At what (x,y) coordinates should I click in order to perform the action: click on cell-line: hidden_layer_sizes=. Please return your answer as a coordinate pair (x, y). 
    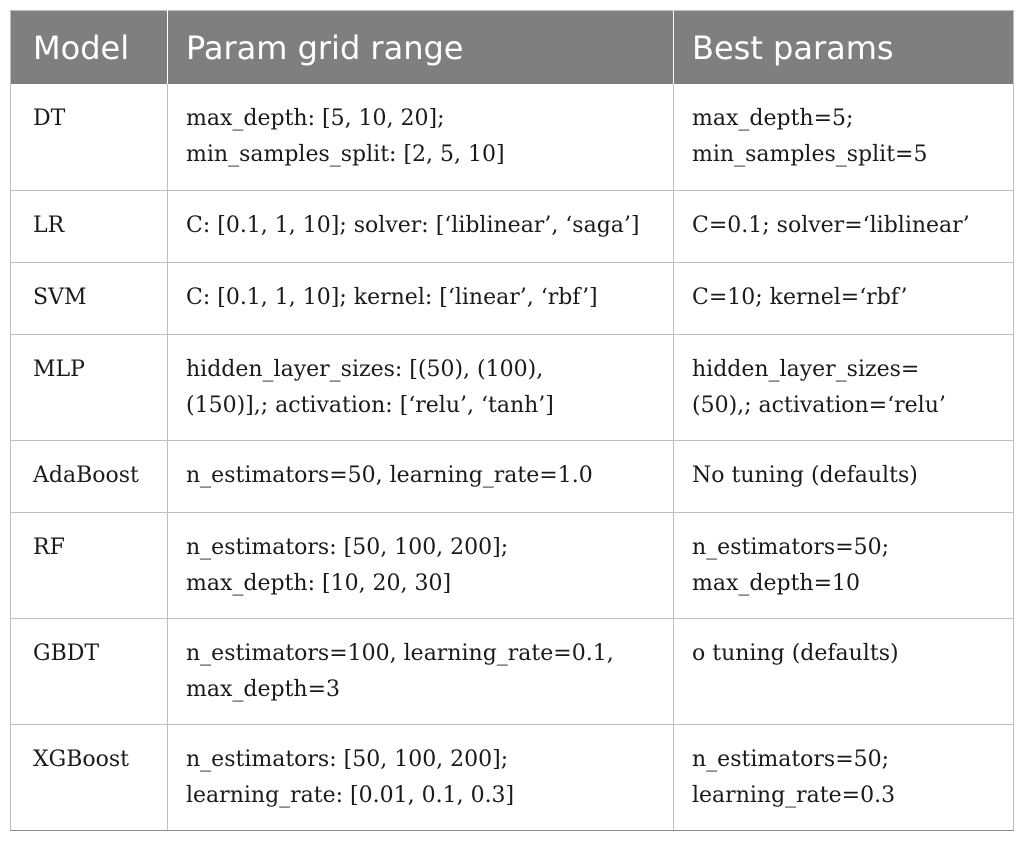
    Looking at the image, I should click on (806, 369).